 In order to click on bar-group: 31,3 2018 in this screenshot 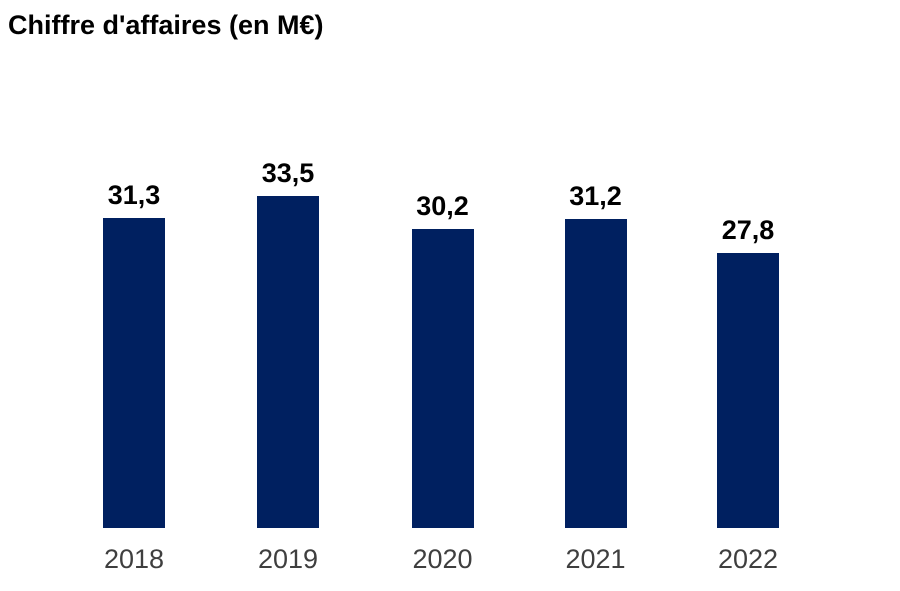, I will do `click(134, 386)`.